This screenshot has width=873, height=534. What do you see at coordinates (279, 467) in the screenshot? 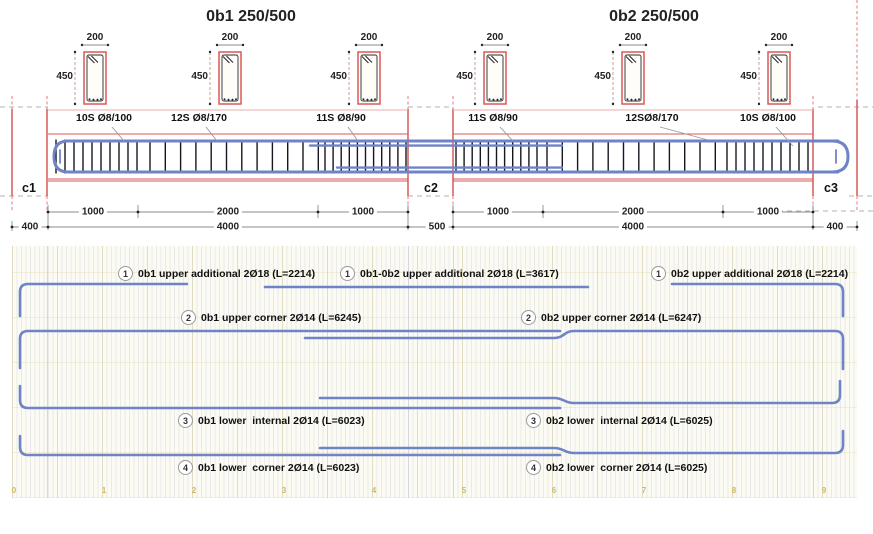
I see `rebar-label-text: 0b1 lower corner 2Ø14 (L=6023)` at bounding box center [279, 467].